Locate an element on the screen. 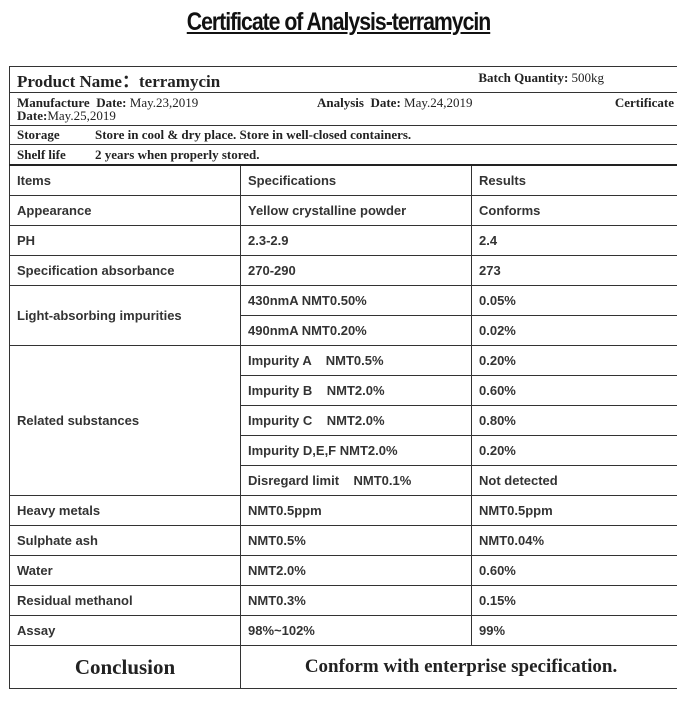 Image resolution: width=677 pixels, height=710 pixels. spec-cell: Disregard limit NMT0.1% is located at coordinates (356, 480).